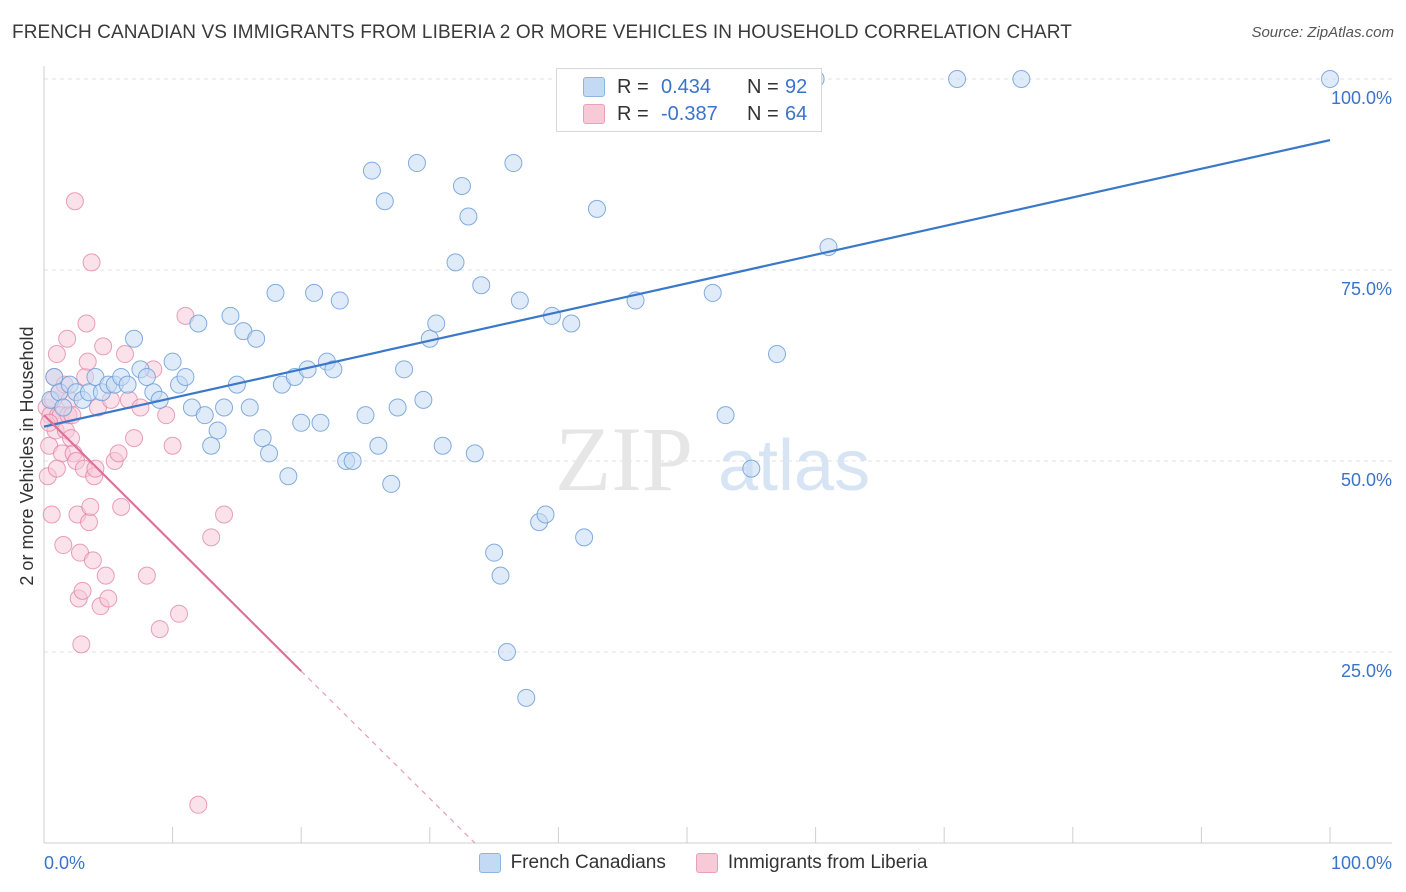 This screenshot has width=1406, height=892. I want to click on series-legend: French Canadians Immigrants from Liberia, so click(703, 863).